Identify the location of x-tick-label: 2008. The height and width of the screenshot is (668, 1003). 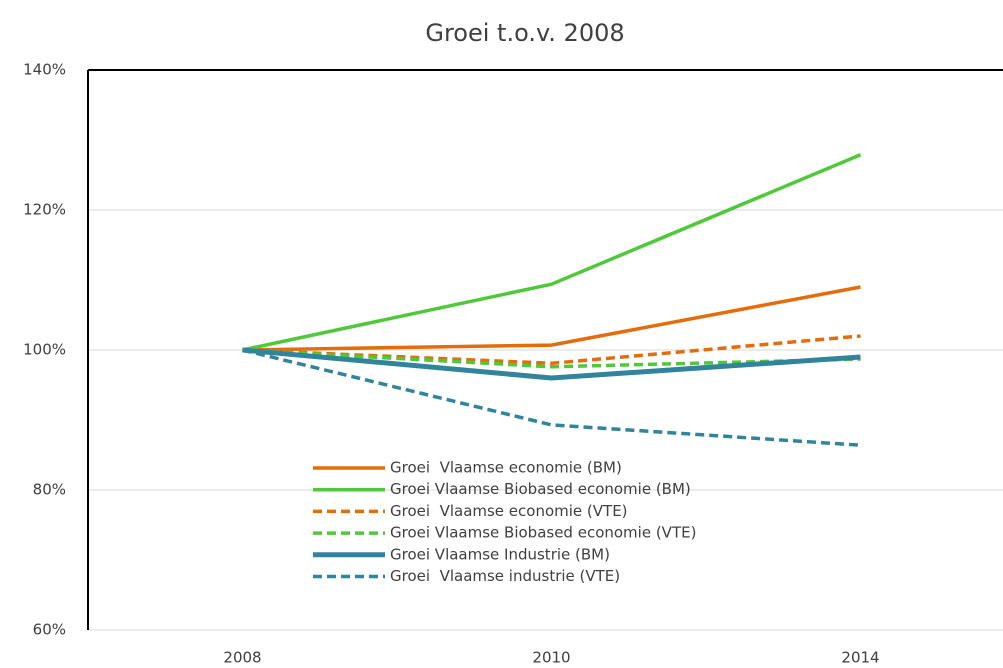
(242, 658).